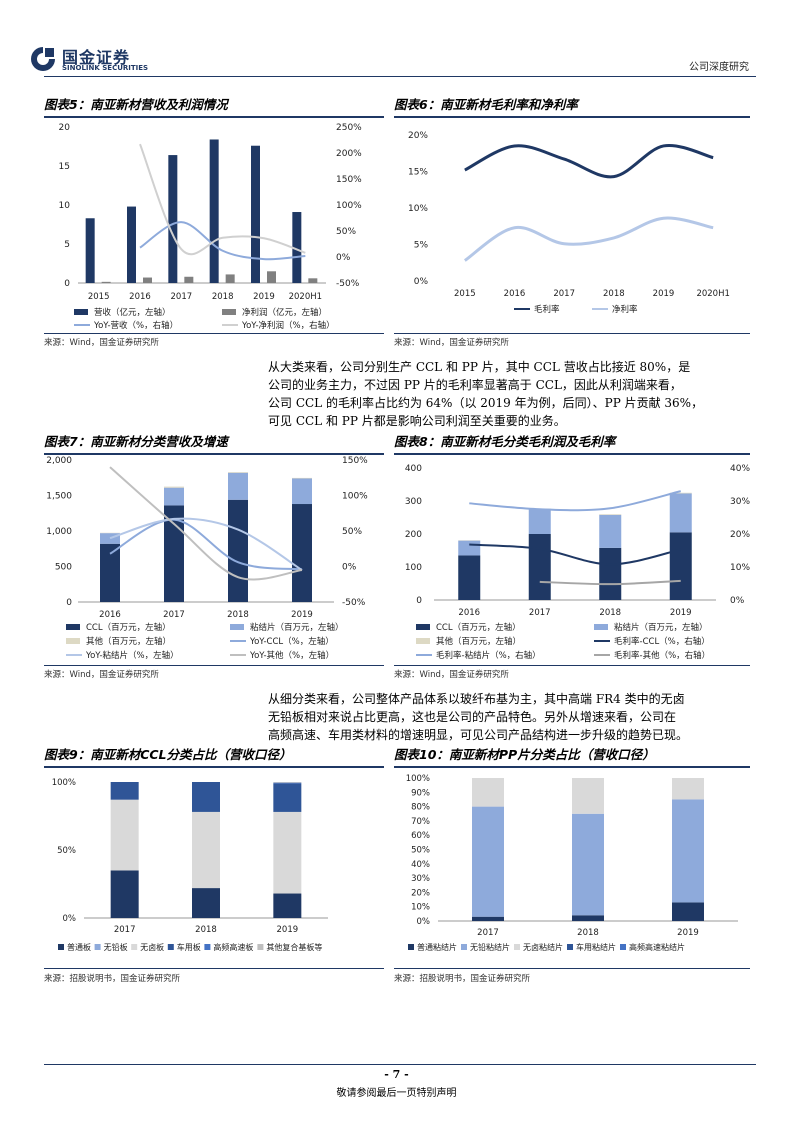  I want to click on y-tick-label: 80%, so click(420, 808).